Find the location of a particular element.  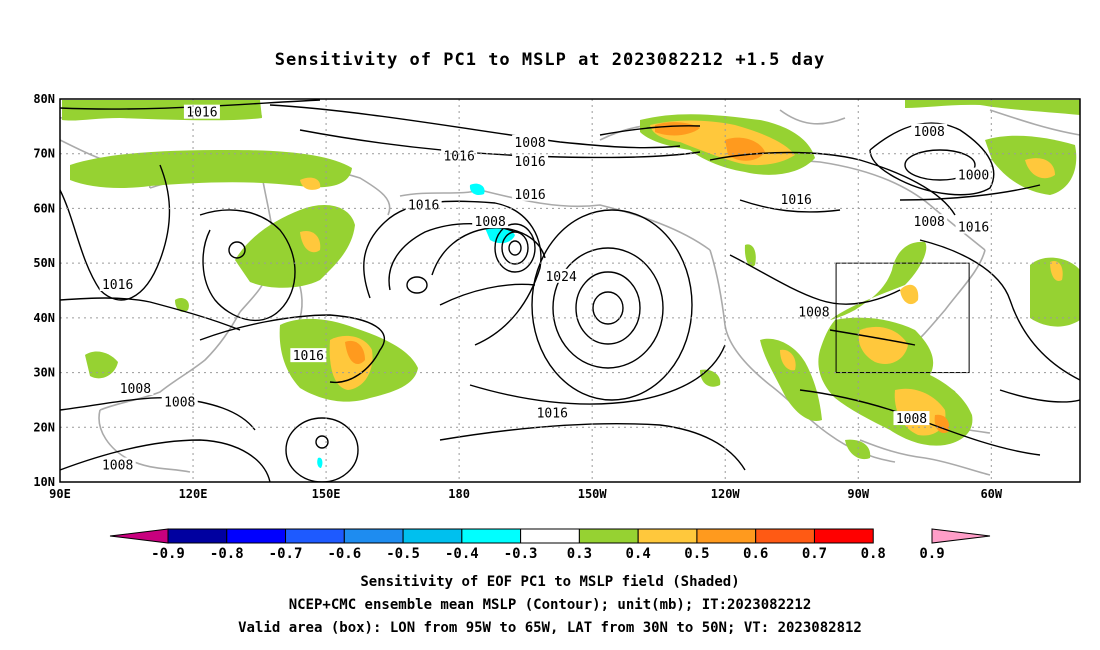

lat-tick-label: 70N is located at coordinates (44, 154).